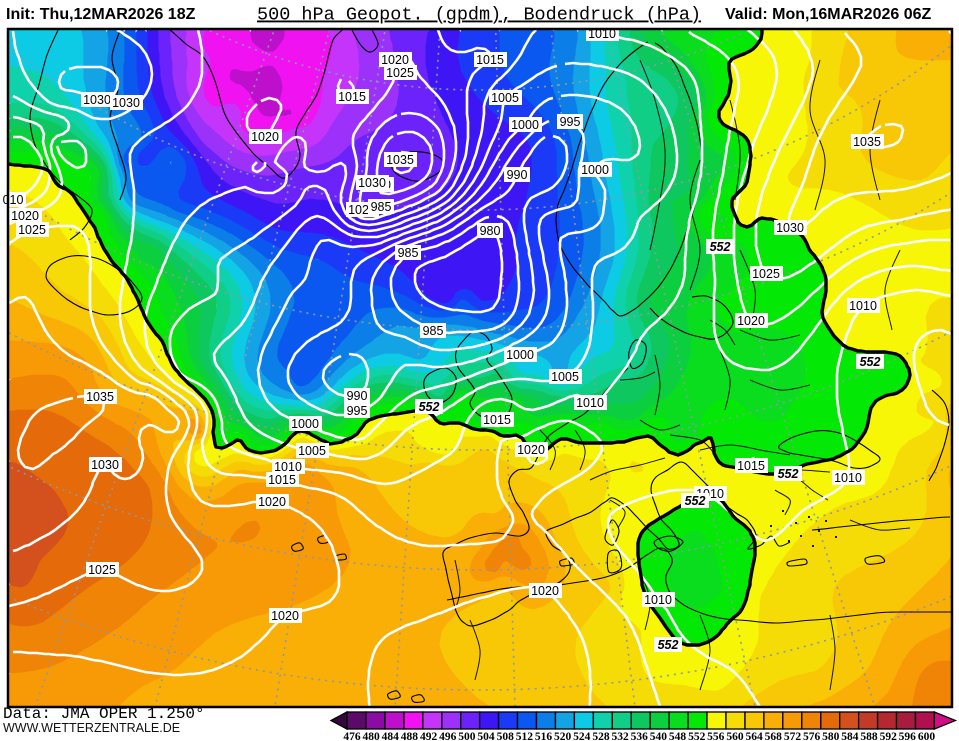  What do you see at coordinates (601, 736) in the screenshot?
I see `svg-text: 528` at bounding box center [601, 736].